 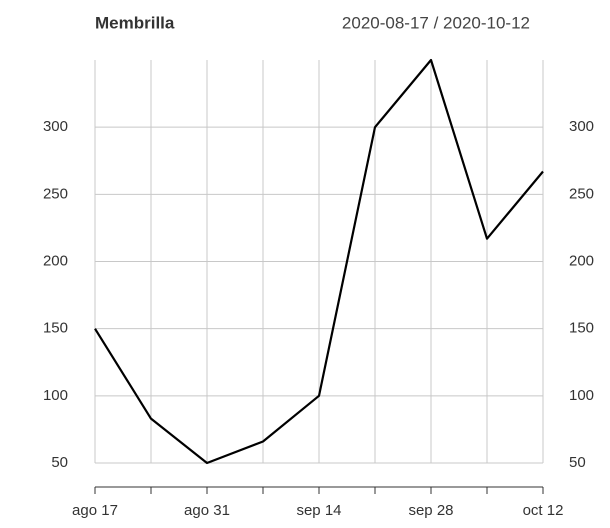 What do you see at coordinates (207, 510) in the screenshot?
I see `x-tick-label: ago 31` at bounding box center [207, 510].